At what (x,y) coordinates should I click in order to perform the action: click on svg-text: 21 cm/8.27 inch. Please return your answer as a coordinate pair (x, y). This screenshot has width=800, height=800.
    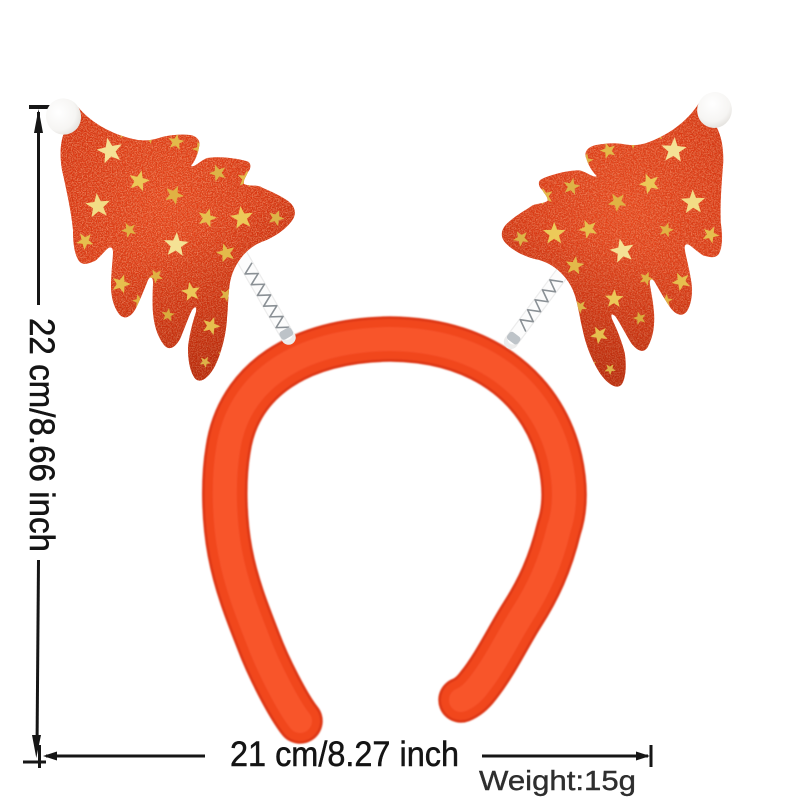
    Looking at the image, I should click on (344, 754).